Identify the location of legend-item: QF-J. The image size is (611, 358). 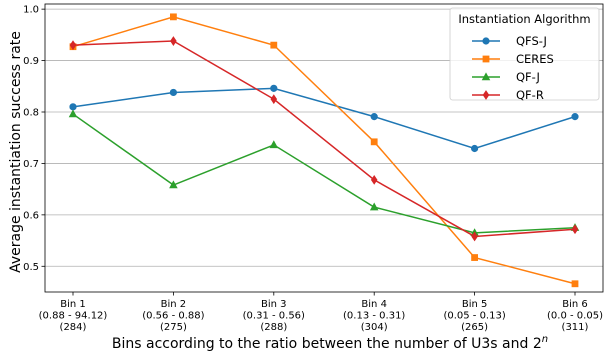
(506, 77).